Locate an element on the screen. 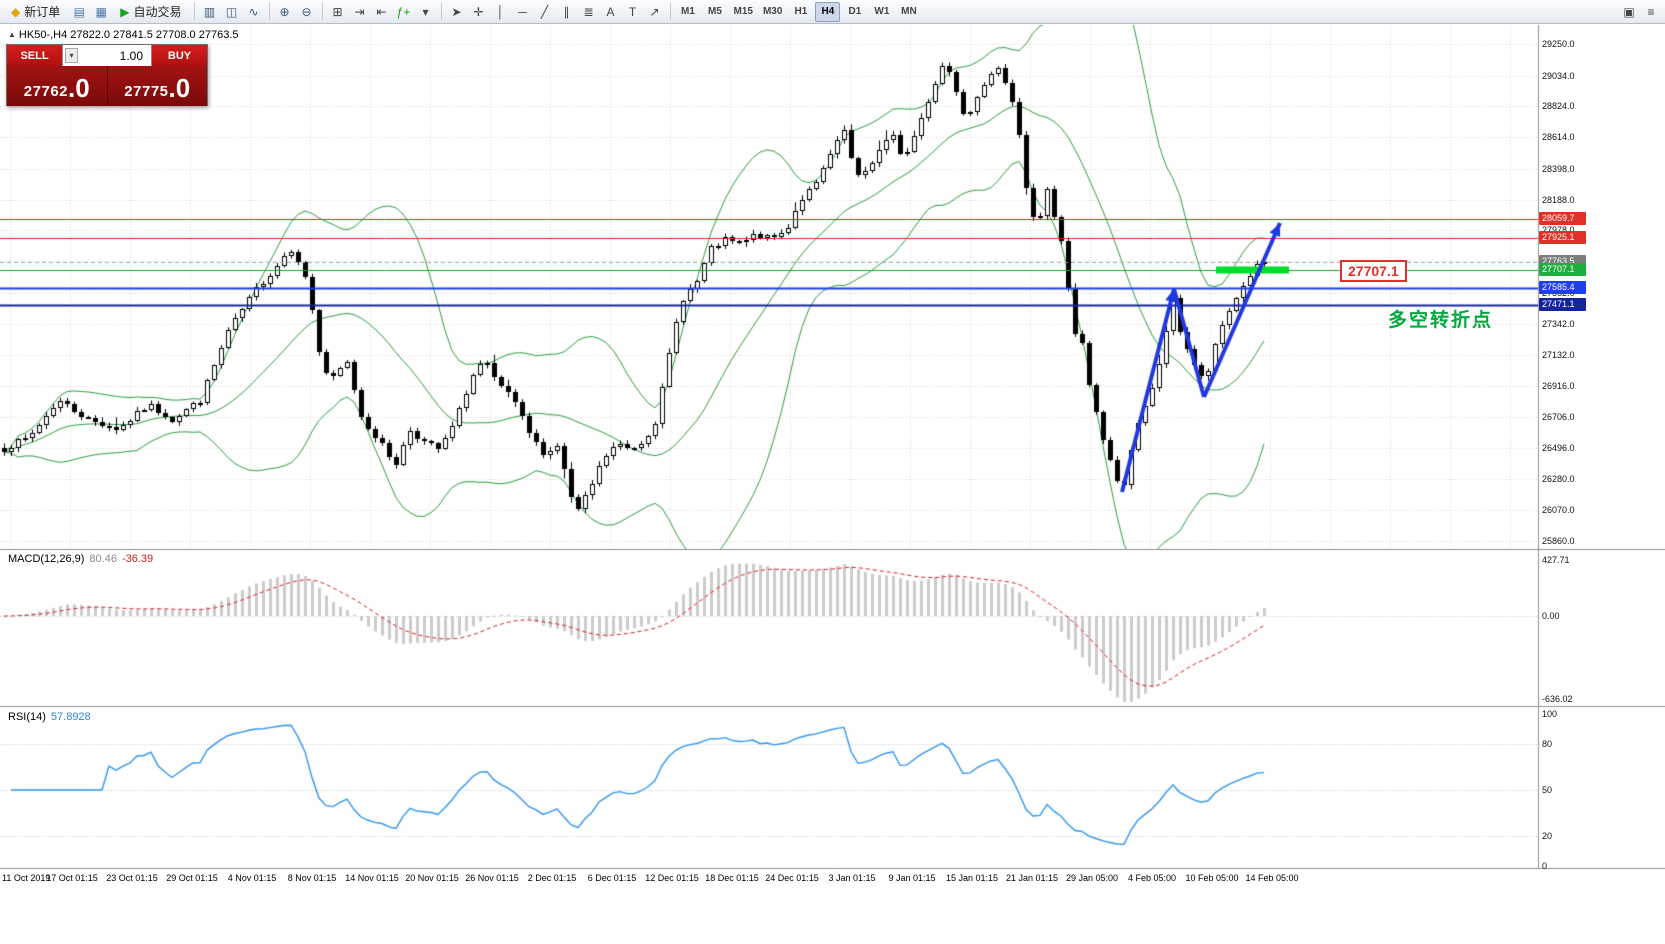 The image size is (1665, 944). zoom-in-icon-glyph: ⊕ is located at coordinates (284, 11).